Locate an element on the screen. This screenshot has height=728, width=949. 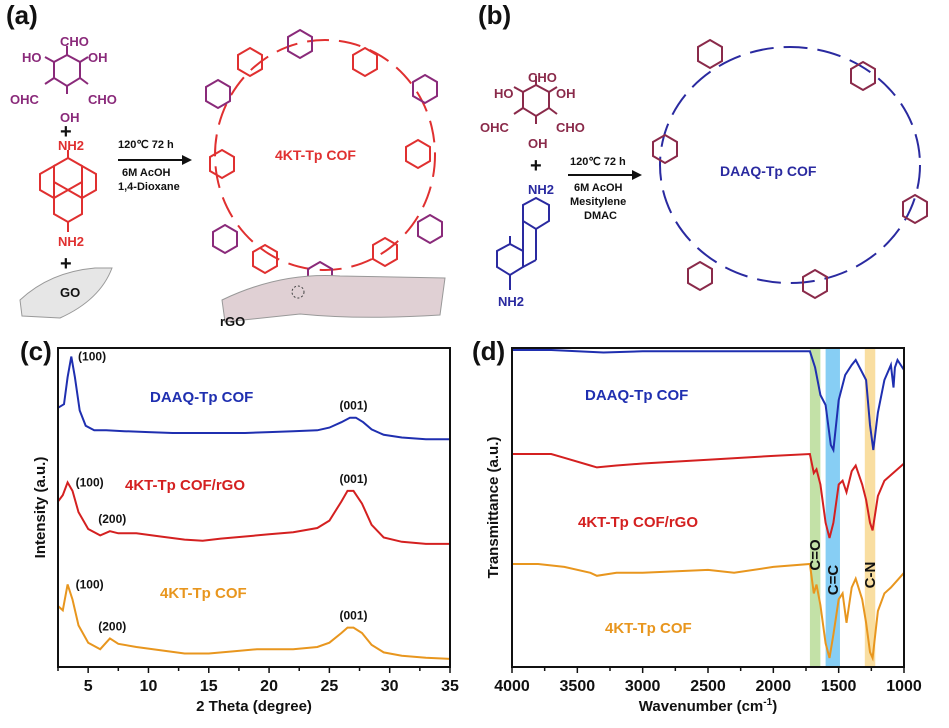
ftir-y-axis-label: Transmittance (a.u.) is located at coordinates (493, 508).